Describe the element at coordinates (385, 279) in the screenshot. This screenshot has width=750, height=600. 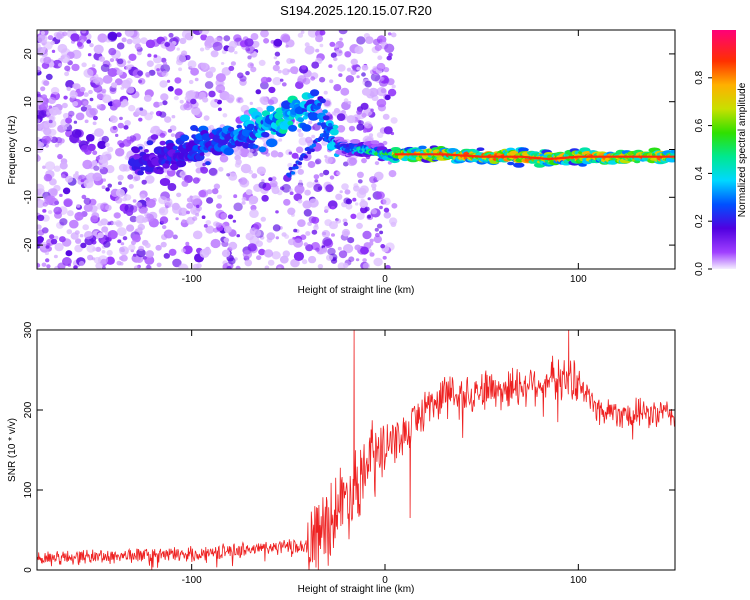
I see `x-tick-label: 0` at that location.